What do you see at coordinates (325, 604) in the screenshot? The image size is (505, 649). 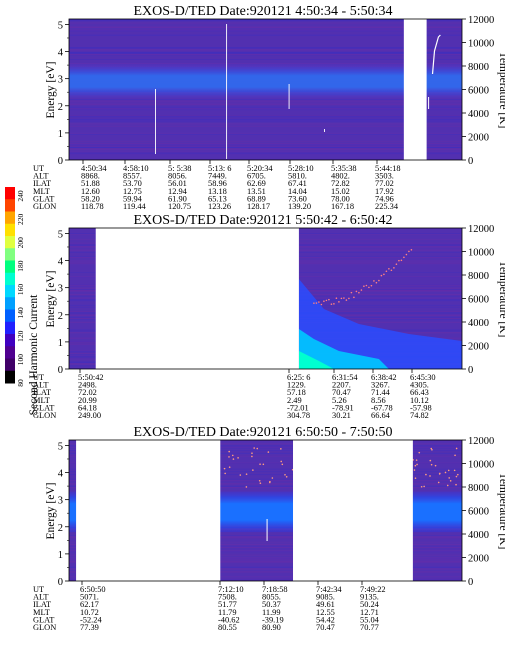 I see `orbit-value: 49.61` at bounding box center [325, 604].